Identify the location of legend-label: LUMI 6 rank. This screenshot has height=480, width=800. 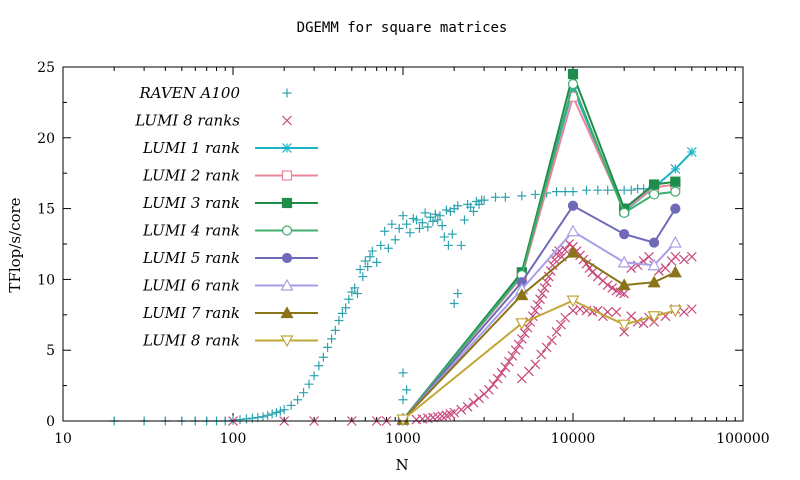
(191, 286).